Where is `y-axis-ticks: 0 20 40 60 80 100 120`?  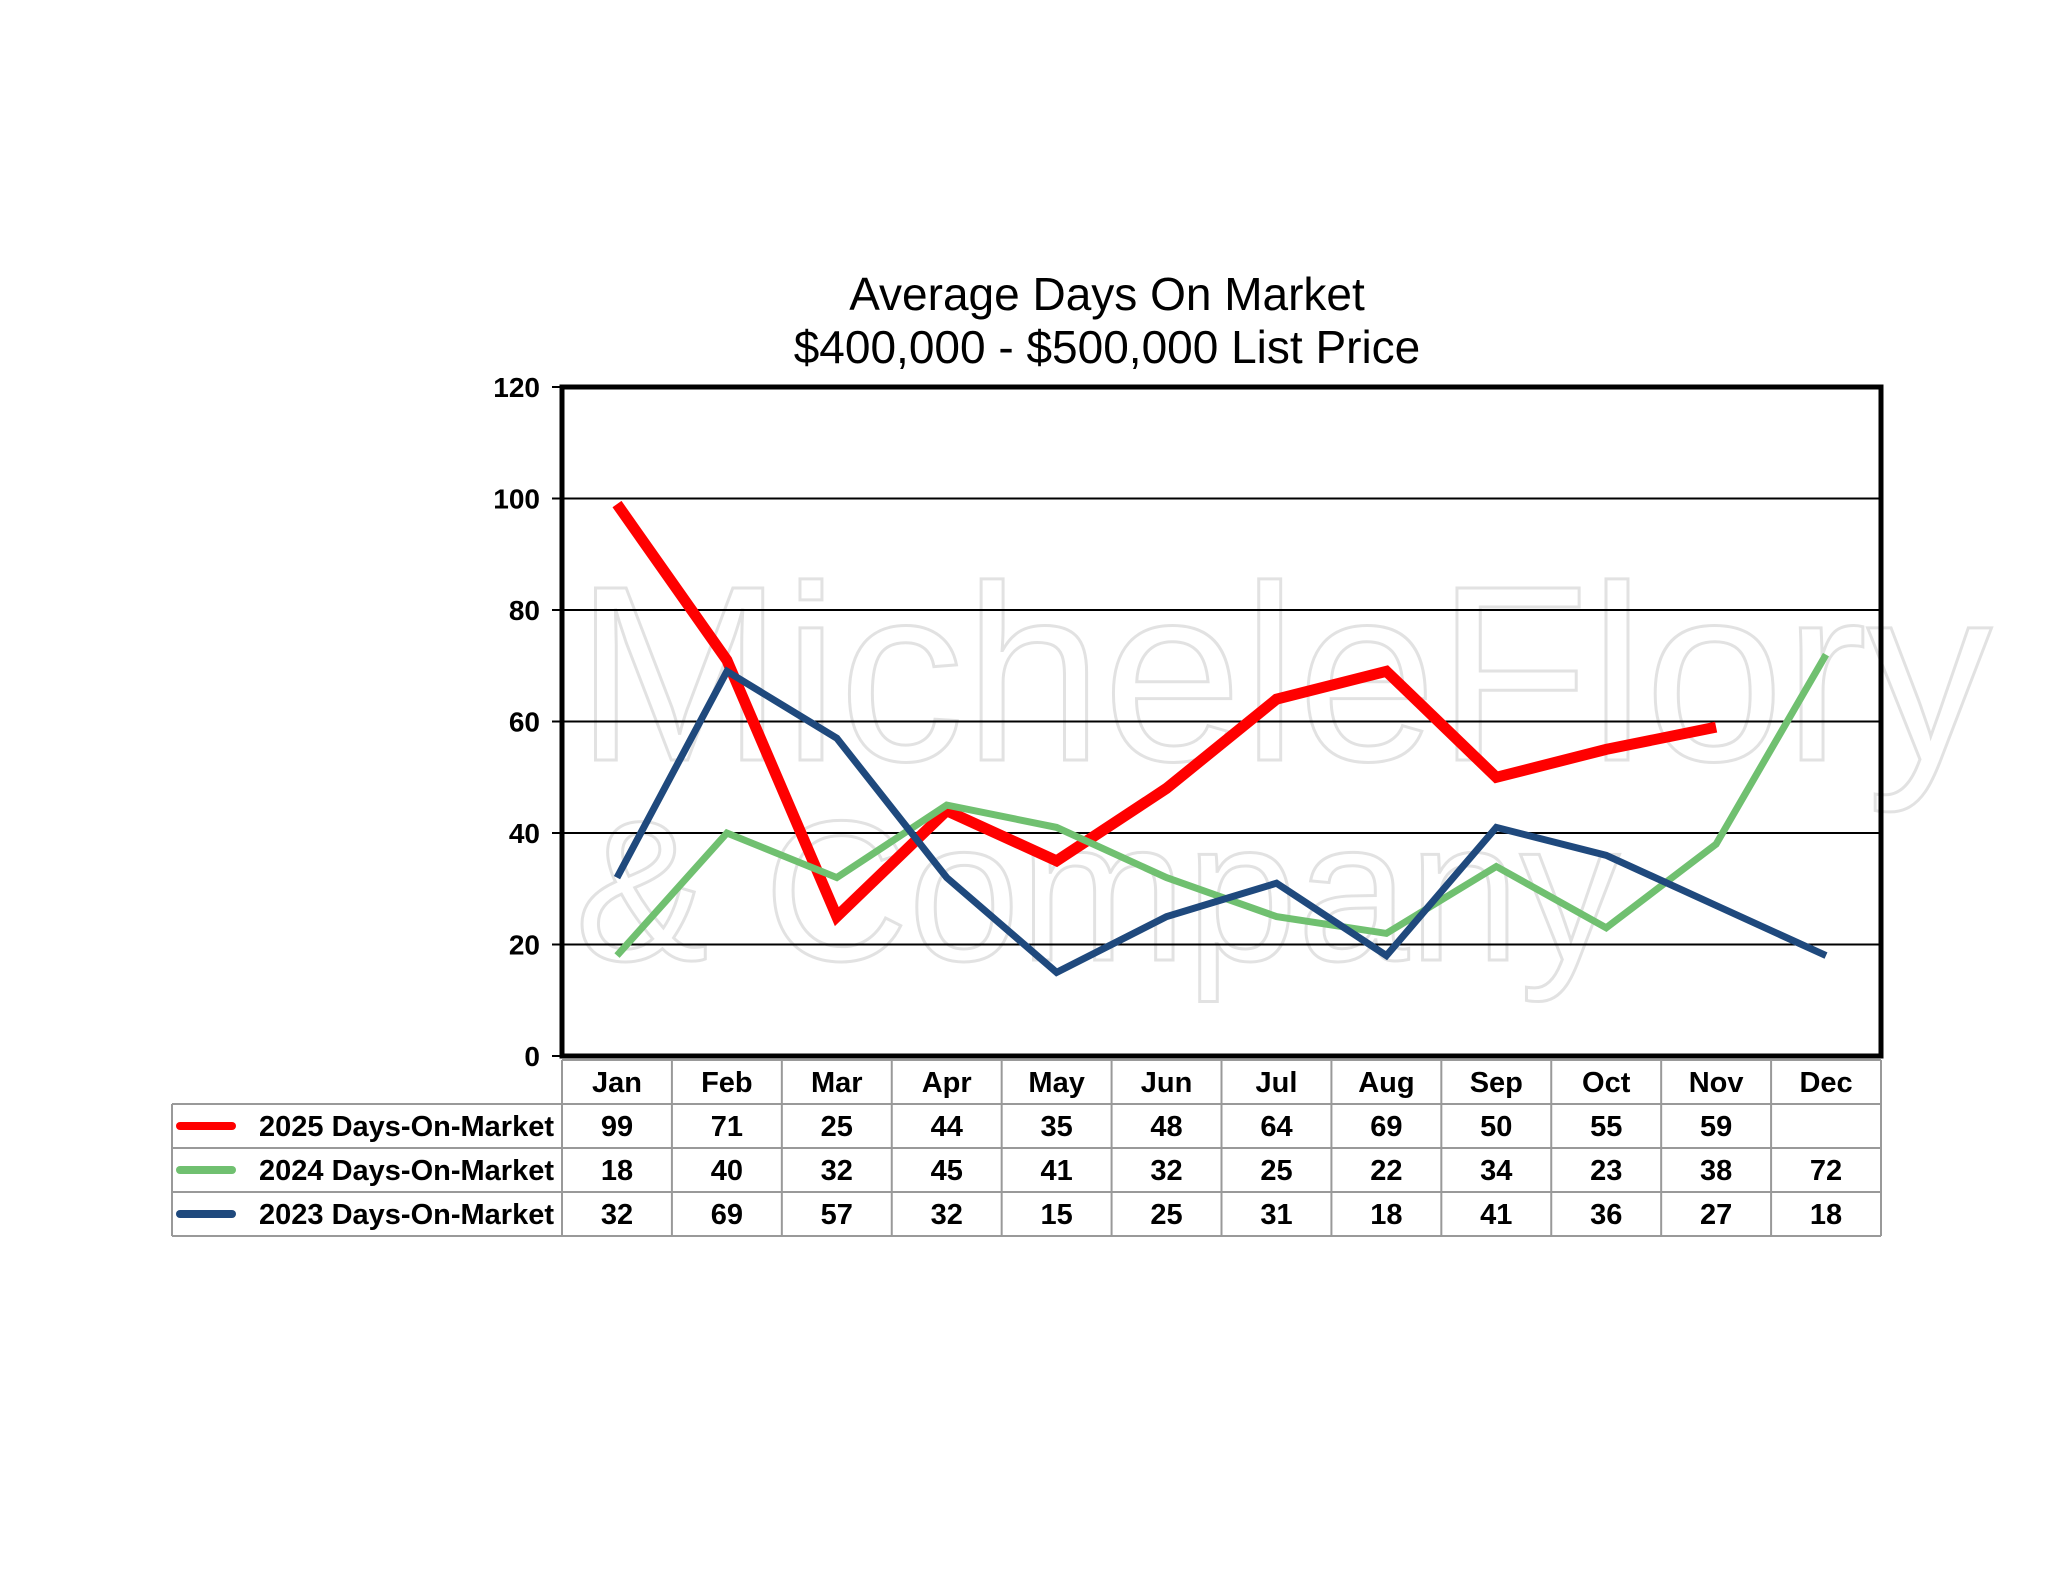
y-axis-ticks: 0 20 40 60 80 100 120 is located at coordinates (527, 722).